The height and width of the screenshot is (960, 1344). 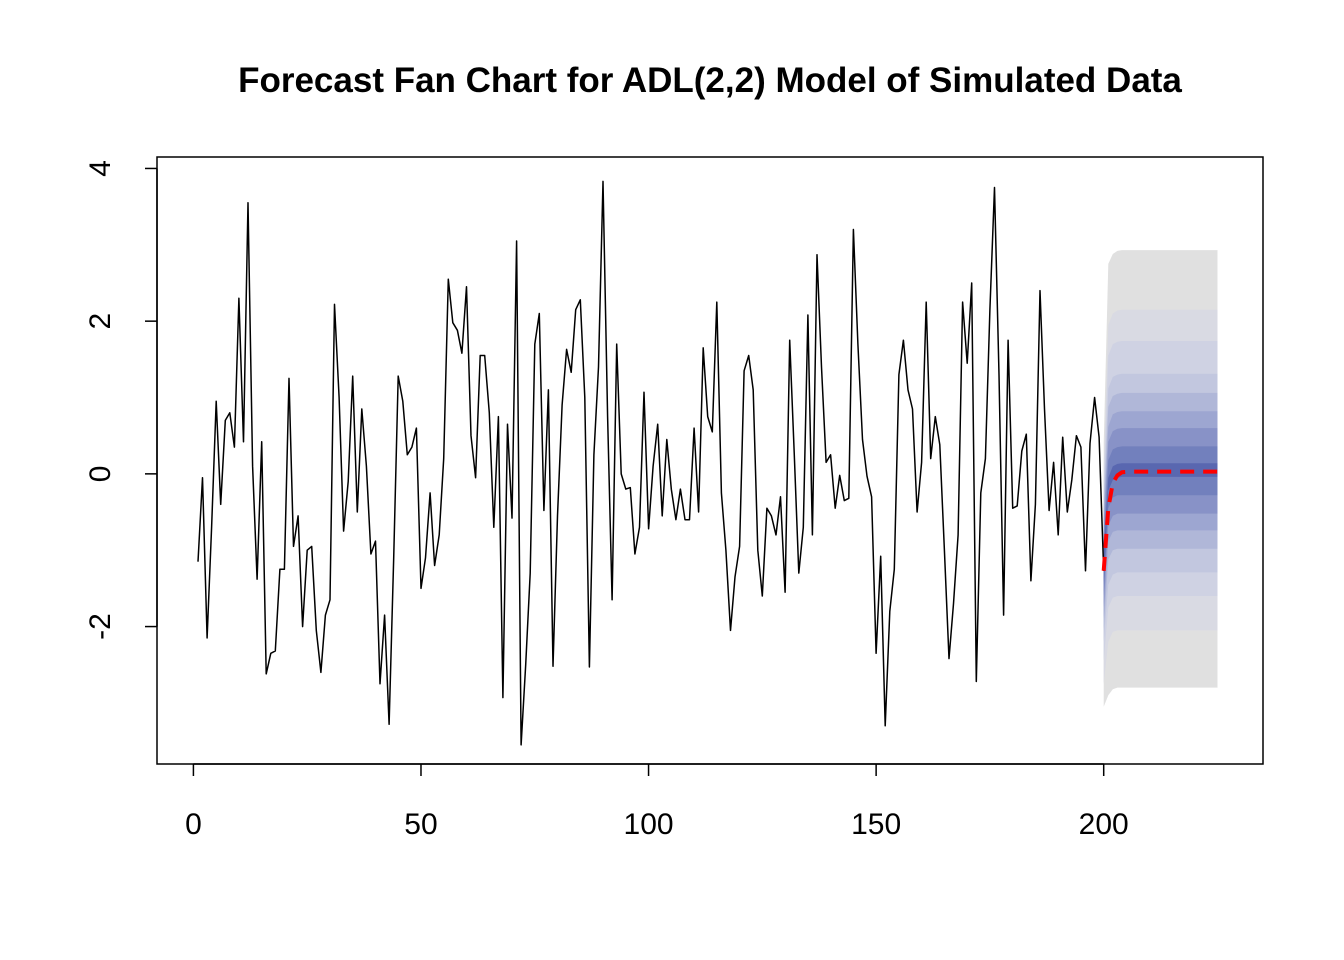 I want to click on x-tick-label: 100, so click(x=649, y=824).